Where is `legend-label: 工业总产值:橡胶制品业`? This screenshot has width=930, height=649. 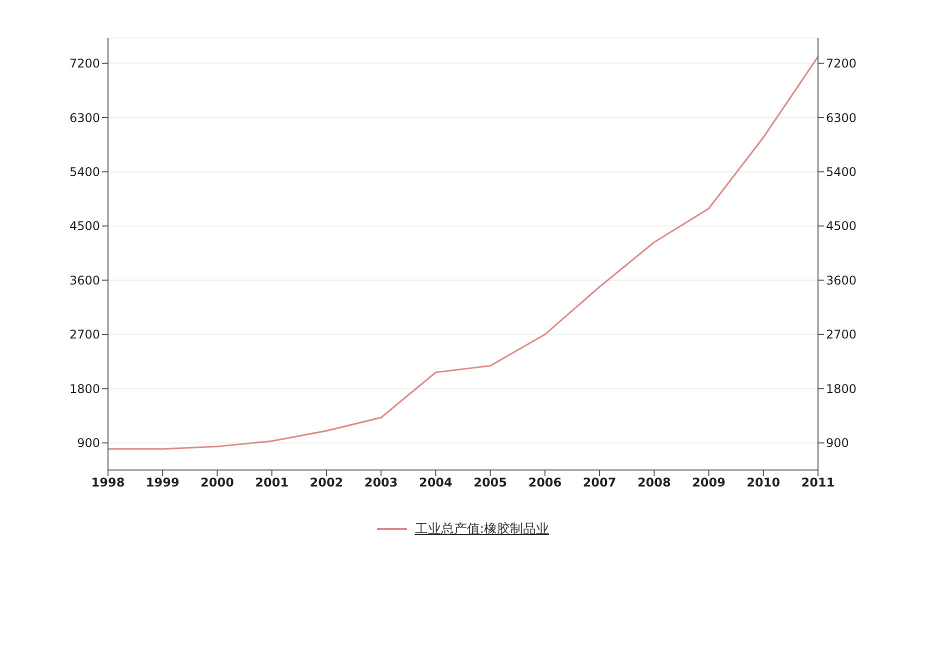 legend-label: 工业总产值:橡胶制品业 is located at coordinates (482, 529).